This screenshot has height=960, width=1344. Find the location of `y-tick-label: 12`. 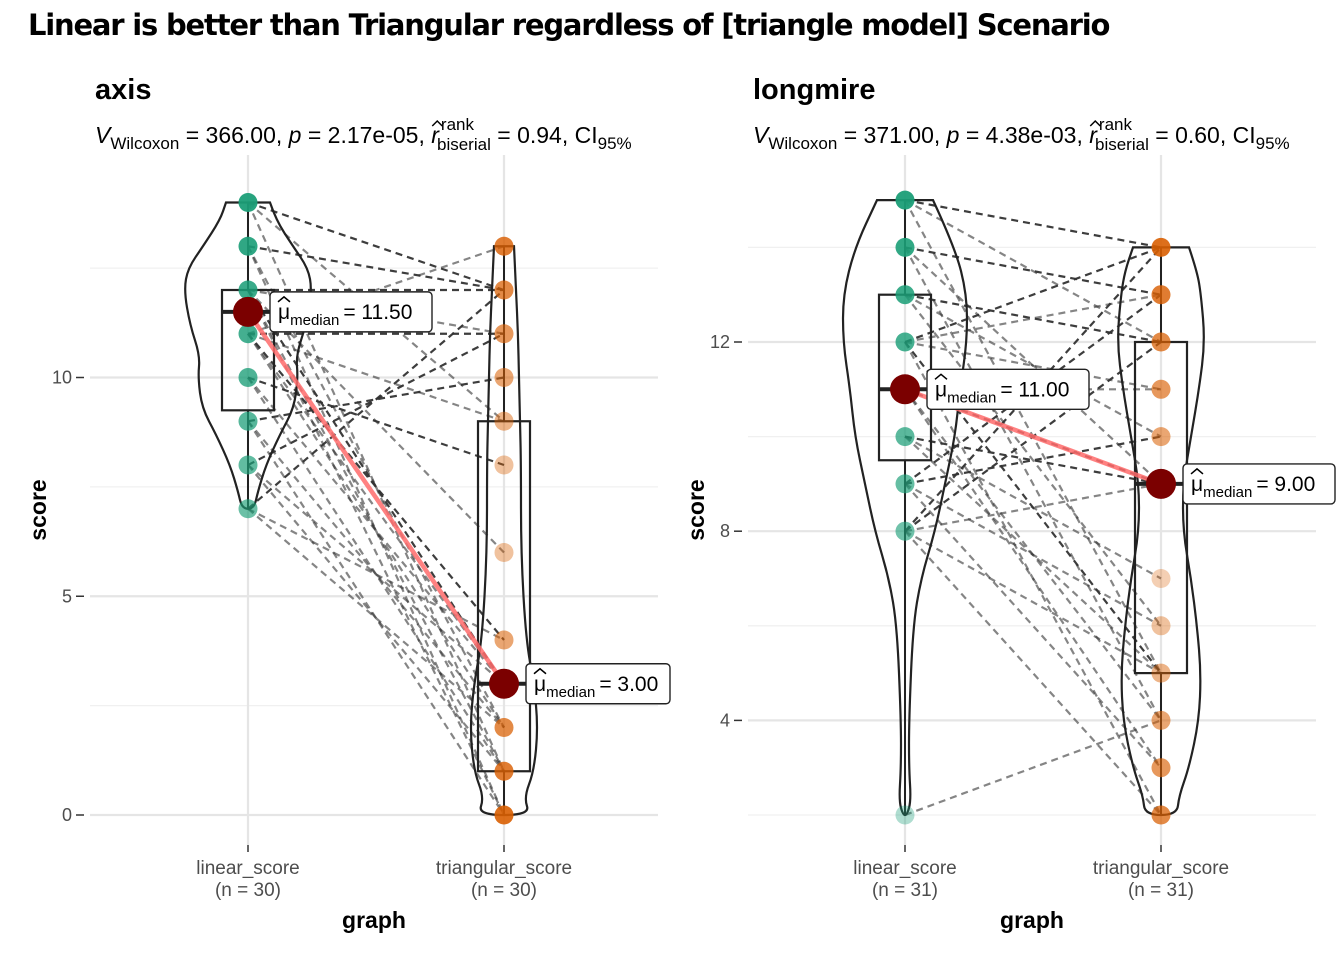

y-tick-label: 12 is located at coordinates (720, 342).